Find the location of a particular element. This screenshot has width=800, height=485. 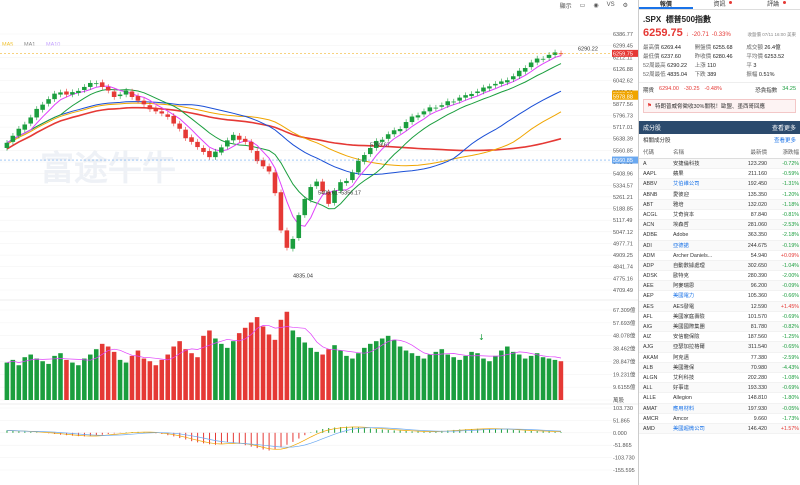

table-row: AEP 美國電力 105.360 -0.66% is located at coordinates (719, 296).